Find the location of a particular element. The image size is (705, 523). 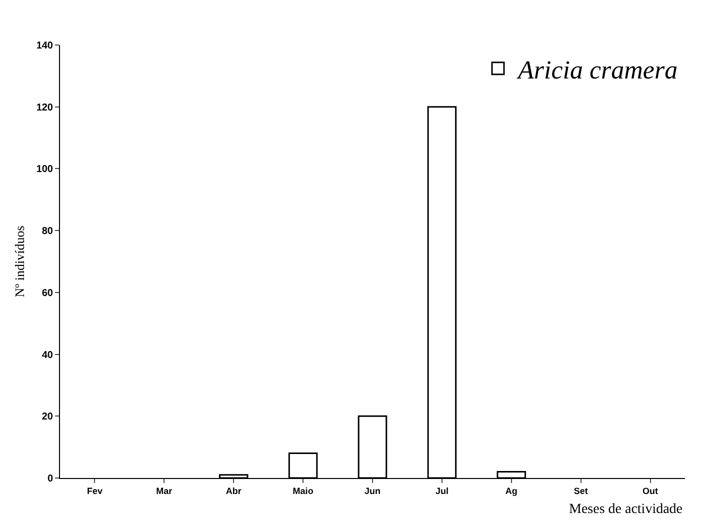

x-axis-title: Meses de actividade is located at coordinates (626, 509).